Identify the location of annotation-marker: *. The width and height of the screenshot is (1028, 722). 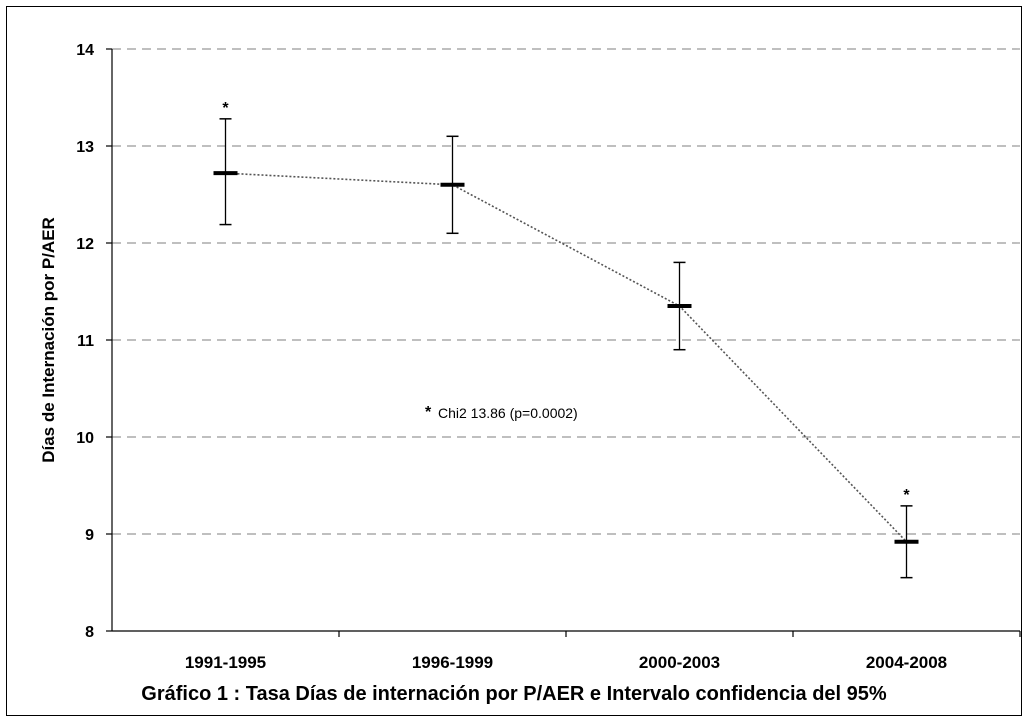
(428, 412).